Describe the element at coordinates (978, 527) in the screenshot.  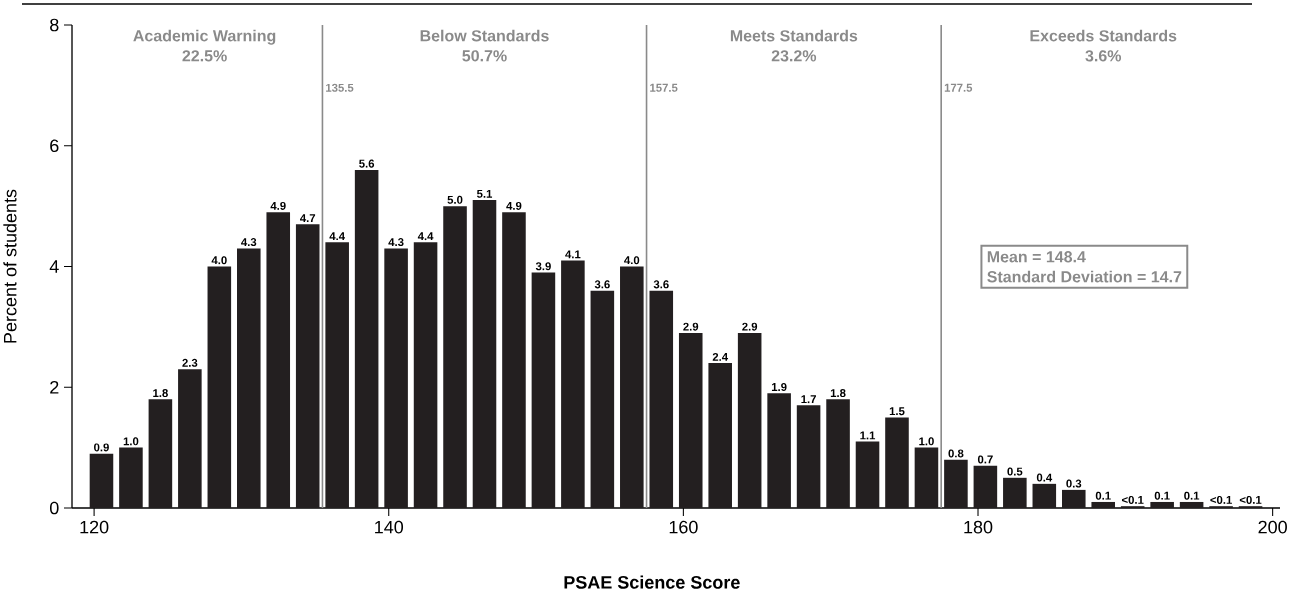
I see `x-tick-label: 180` at that location.